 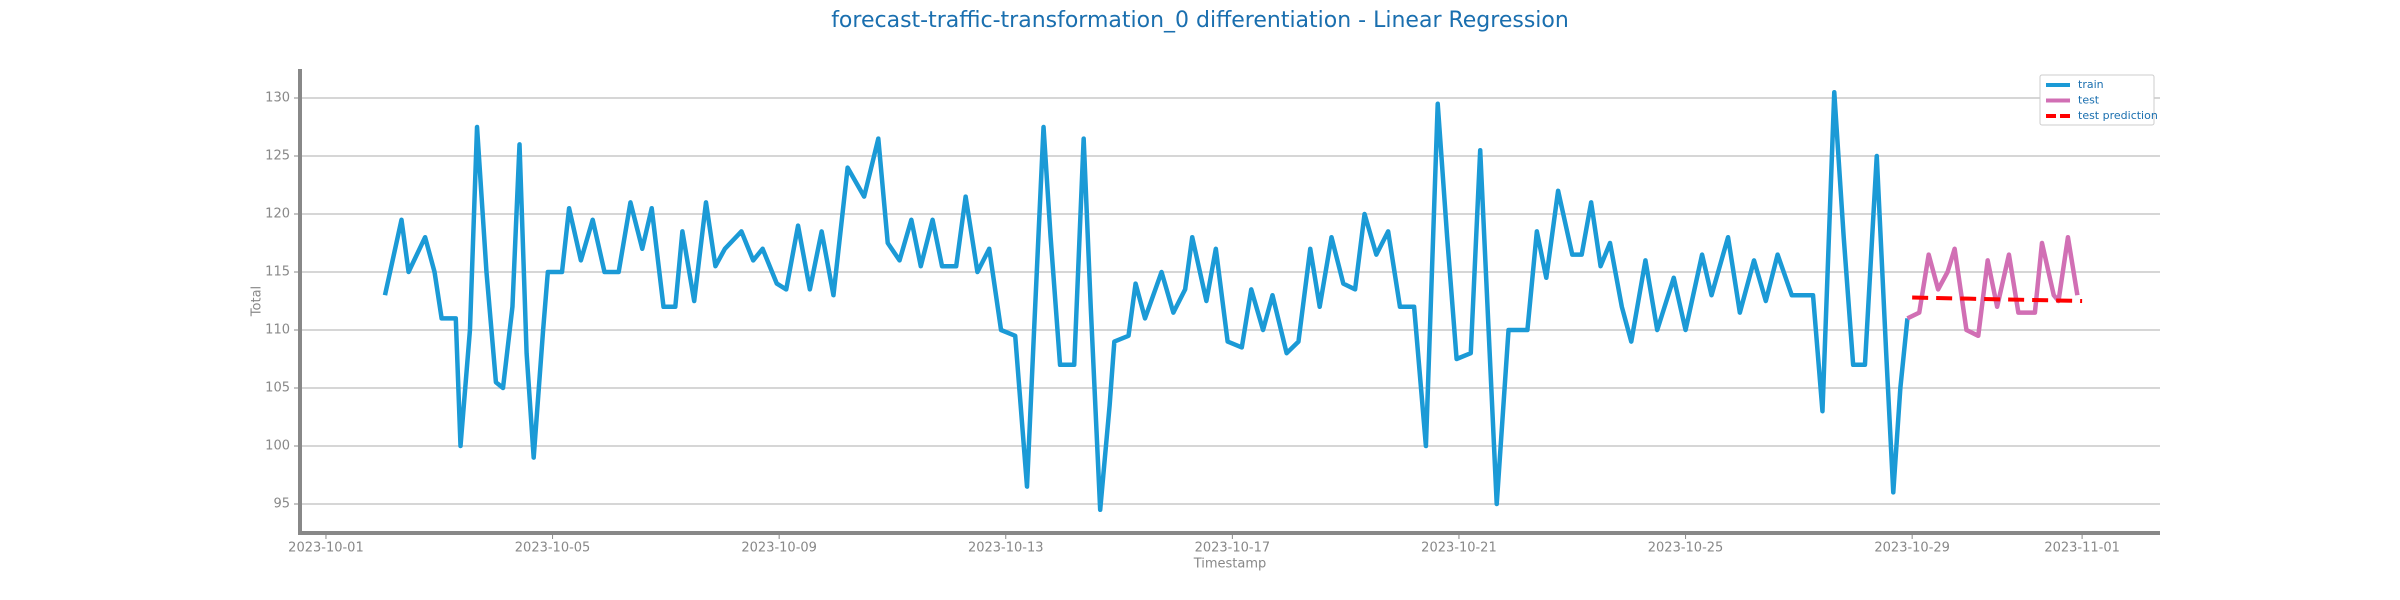 I want to click on y-axis-label: Total, so click(x=257, y=301).